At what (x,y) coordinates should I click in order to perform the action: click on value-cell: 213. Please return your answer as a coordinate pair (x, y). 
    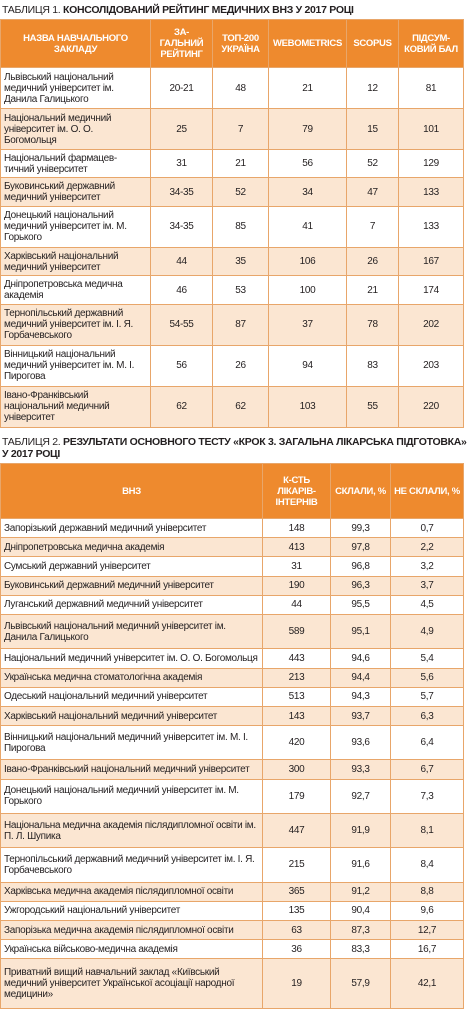
    Looking at the image, I should click on (296, 677).